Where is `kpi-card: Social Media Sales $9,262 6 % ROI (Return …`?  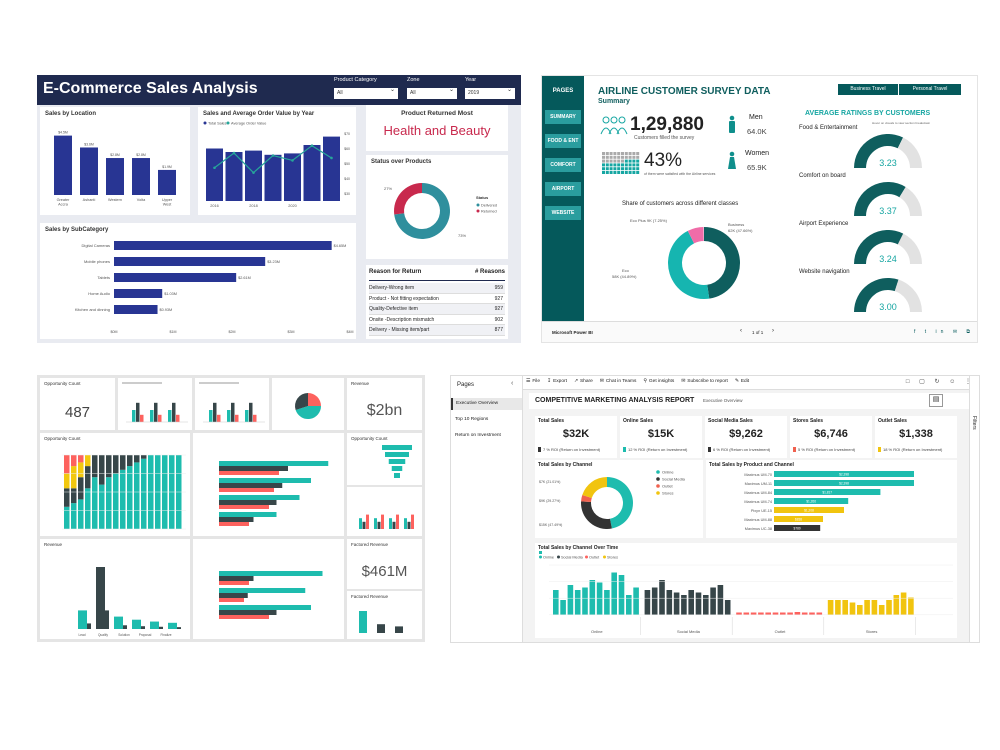
kpi-card: Social Media Sales $9,262 6 % ROI (Return … is located at coordinates (746, 437).